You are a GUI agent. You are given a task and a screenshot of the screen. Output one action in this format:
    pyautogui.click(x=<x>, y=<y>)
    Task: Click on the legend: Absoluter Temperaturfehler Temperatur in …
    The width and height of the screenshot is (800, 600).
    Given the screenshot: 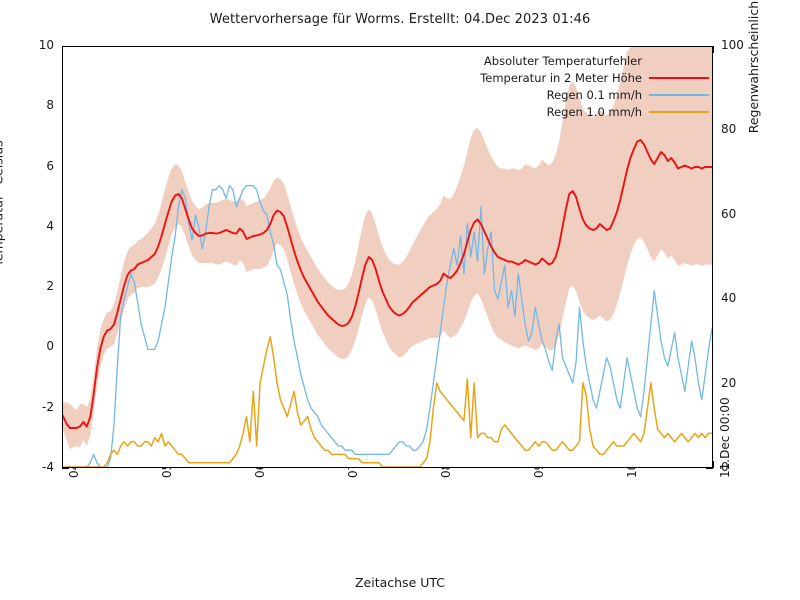 What is the action you would take?
    pyautogui.click(x=578, y=86)
    